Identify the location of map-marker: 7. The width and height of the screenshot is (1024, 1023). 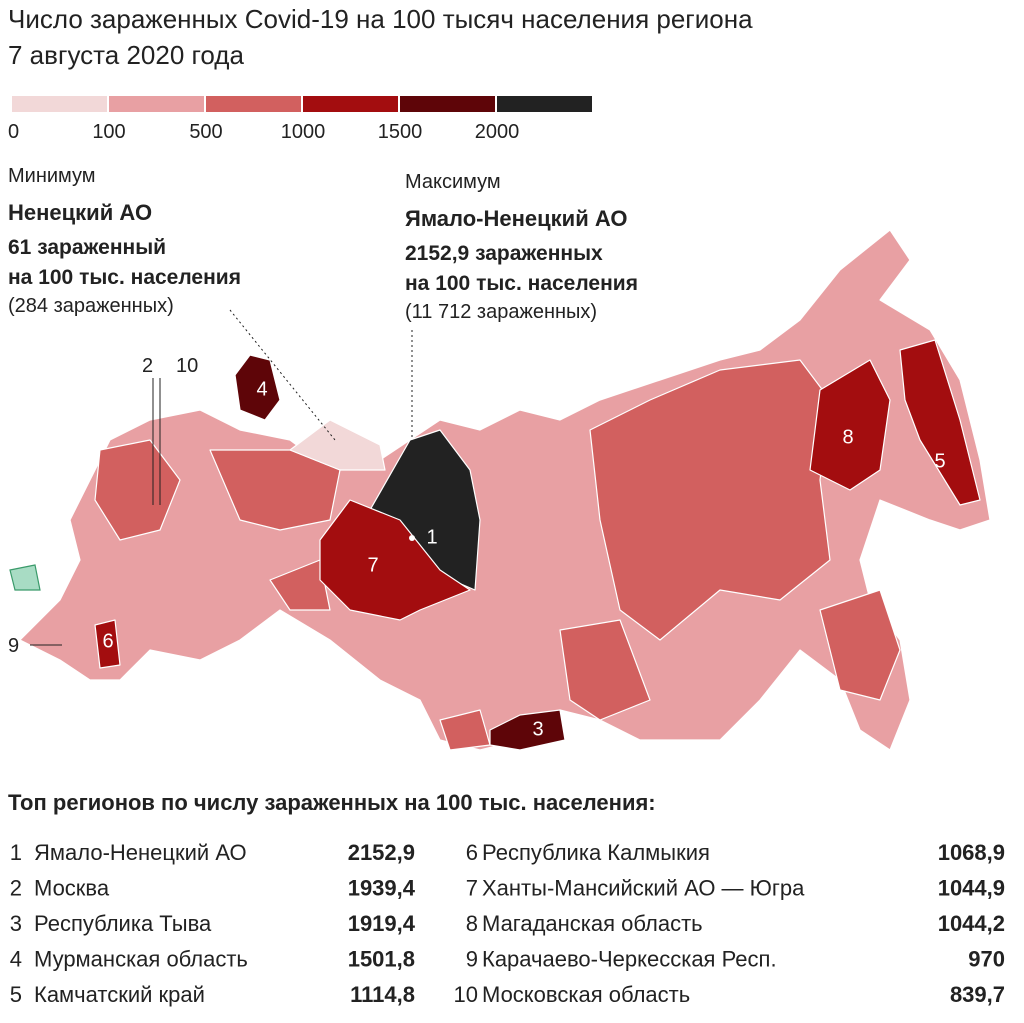
(372, 565).